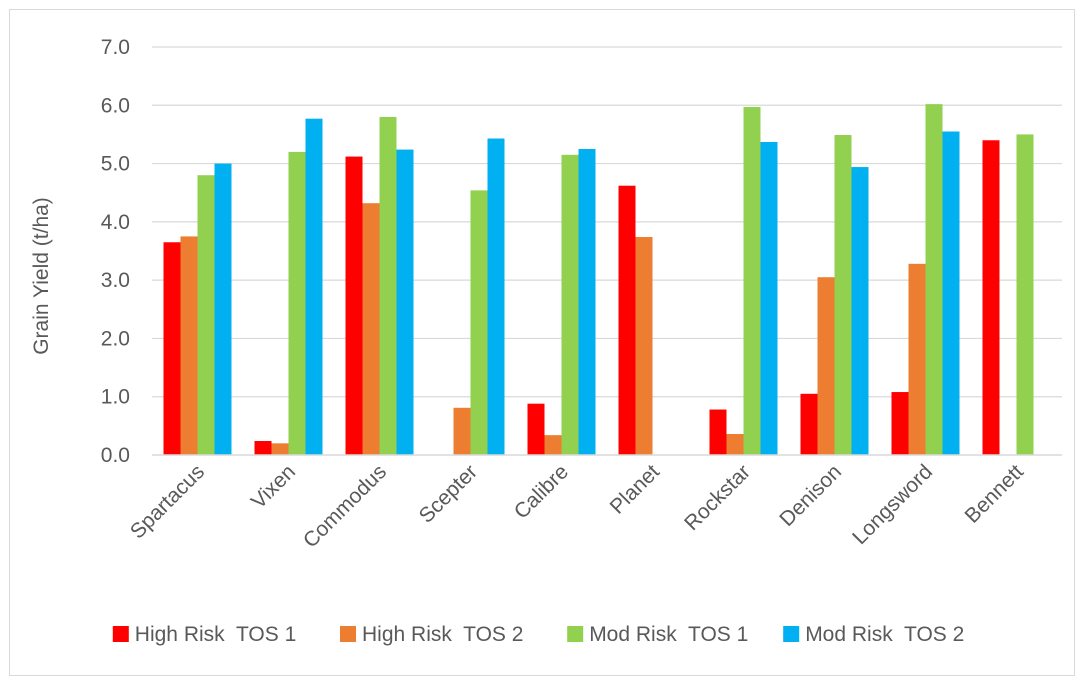 This screenshot has width=1086, height=687. I want to click on y-tick-label: 7.0, so click(115, 47).